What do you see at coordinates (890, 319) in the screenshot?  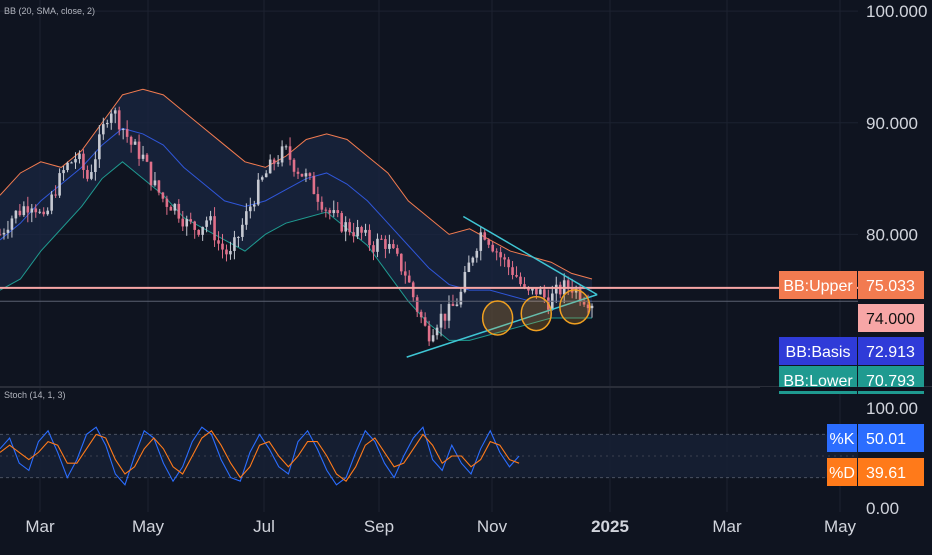 I see `price-label-value: 74.000` at bounding box center [890, 319].